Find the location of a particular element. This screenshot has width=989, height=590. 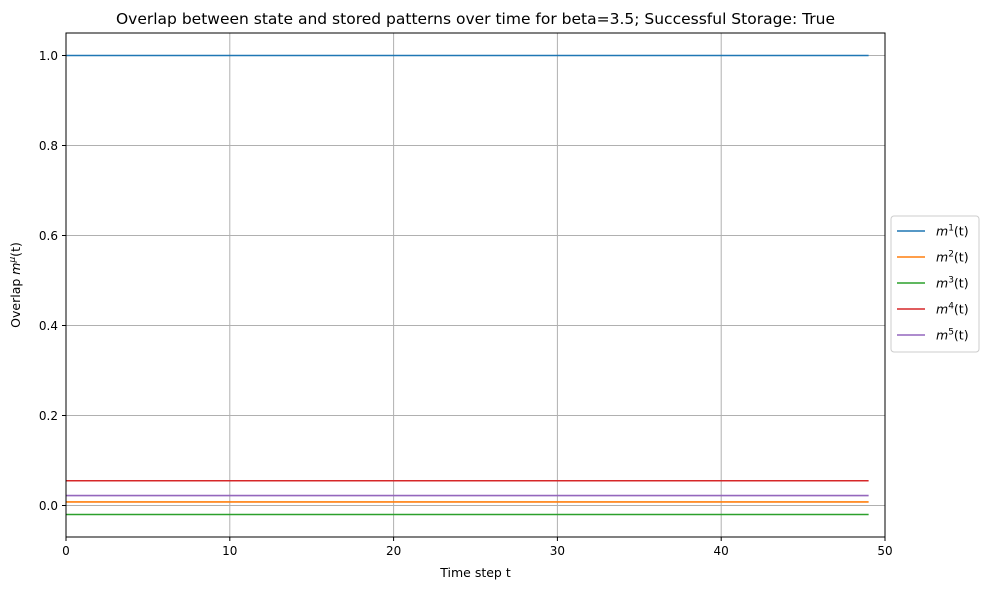

legend-entry-m4: m4(t) is located at coordinates (952, 309).